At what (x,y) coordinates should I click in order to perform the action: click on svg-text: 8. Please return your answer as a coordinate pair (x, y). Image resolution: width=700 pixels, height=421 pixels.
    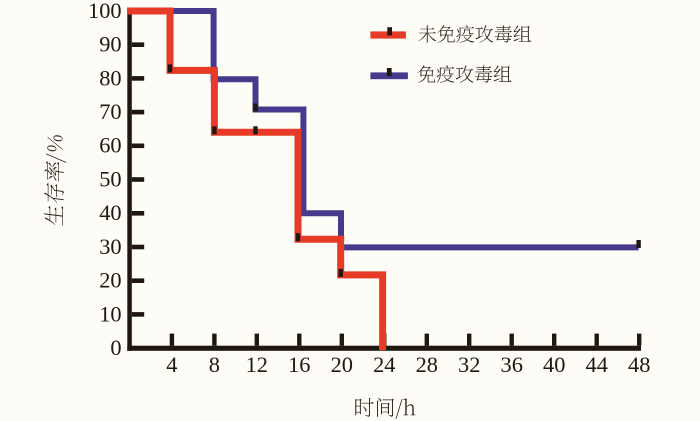
    Looking at the image, I should click on (214, 364).